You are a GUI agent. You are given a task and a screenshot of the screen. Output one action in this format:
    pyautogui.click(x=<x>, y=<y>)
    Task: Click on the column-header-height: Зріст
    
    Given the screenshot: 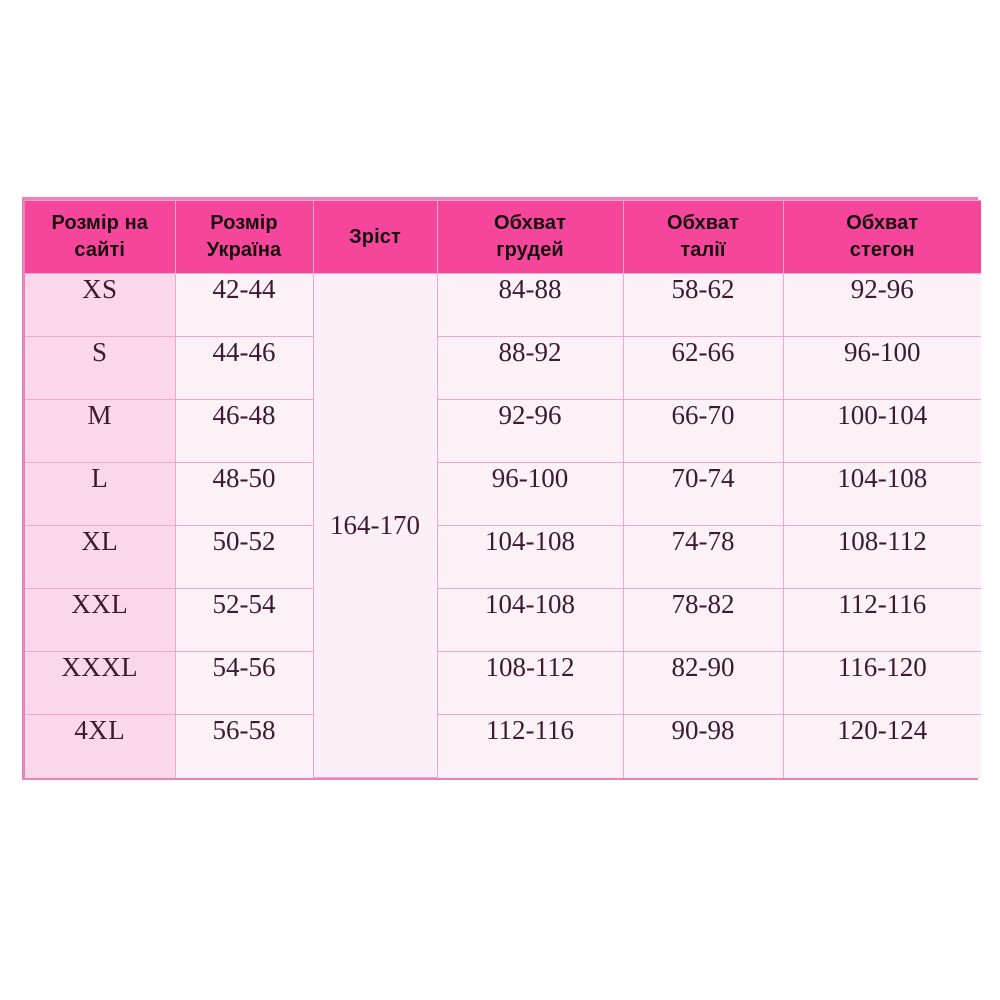 What is the action you would take?
    pyautogui.click(x=375, y=237)
    